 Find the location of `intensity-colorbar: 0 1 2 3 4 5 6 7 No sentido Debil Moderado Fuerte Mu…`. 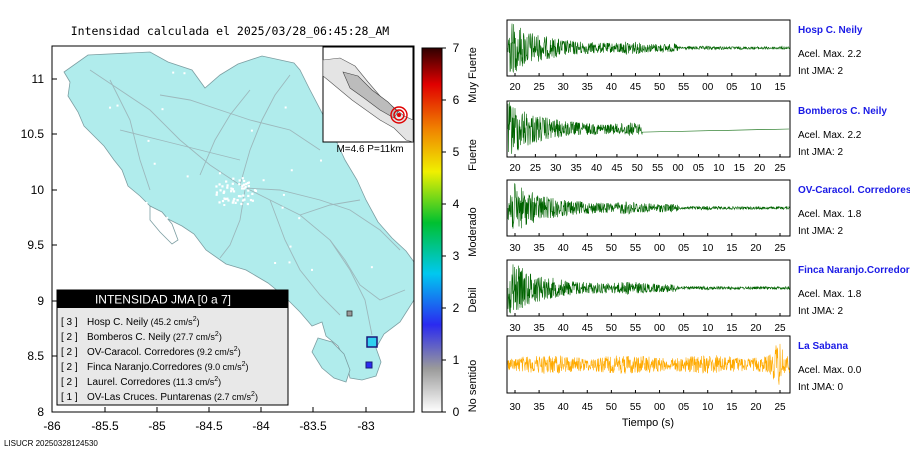

intensity-colorbar: 0 1 2 3 4 5 6 7 No sentido Debil Moderado Fuerte Mu… is located at coordinates (450, 230).